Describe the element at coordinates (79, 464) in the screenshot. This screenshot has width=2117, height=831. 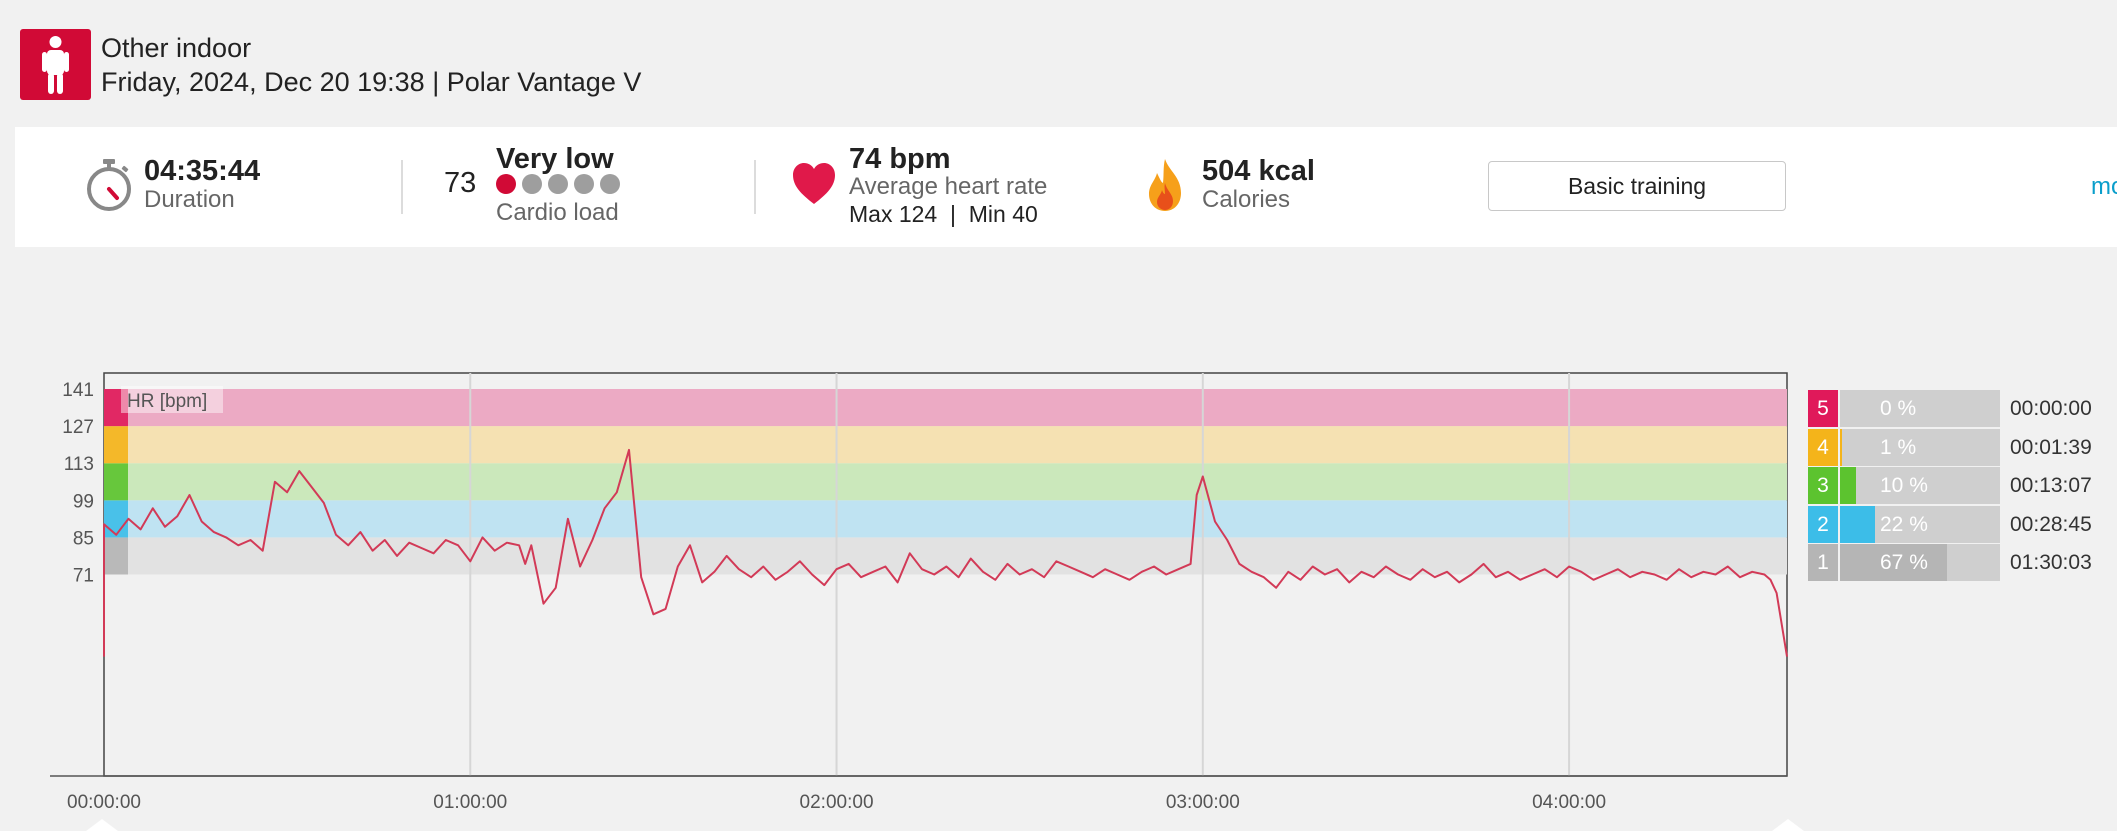
I see `y-tick-label: 113` at that location.